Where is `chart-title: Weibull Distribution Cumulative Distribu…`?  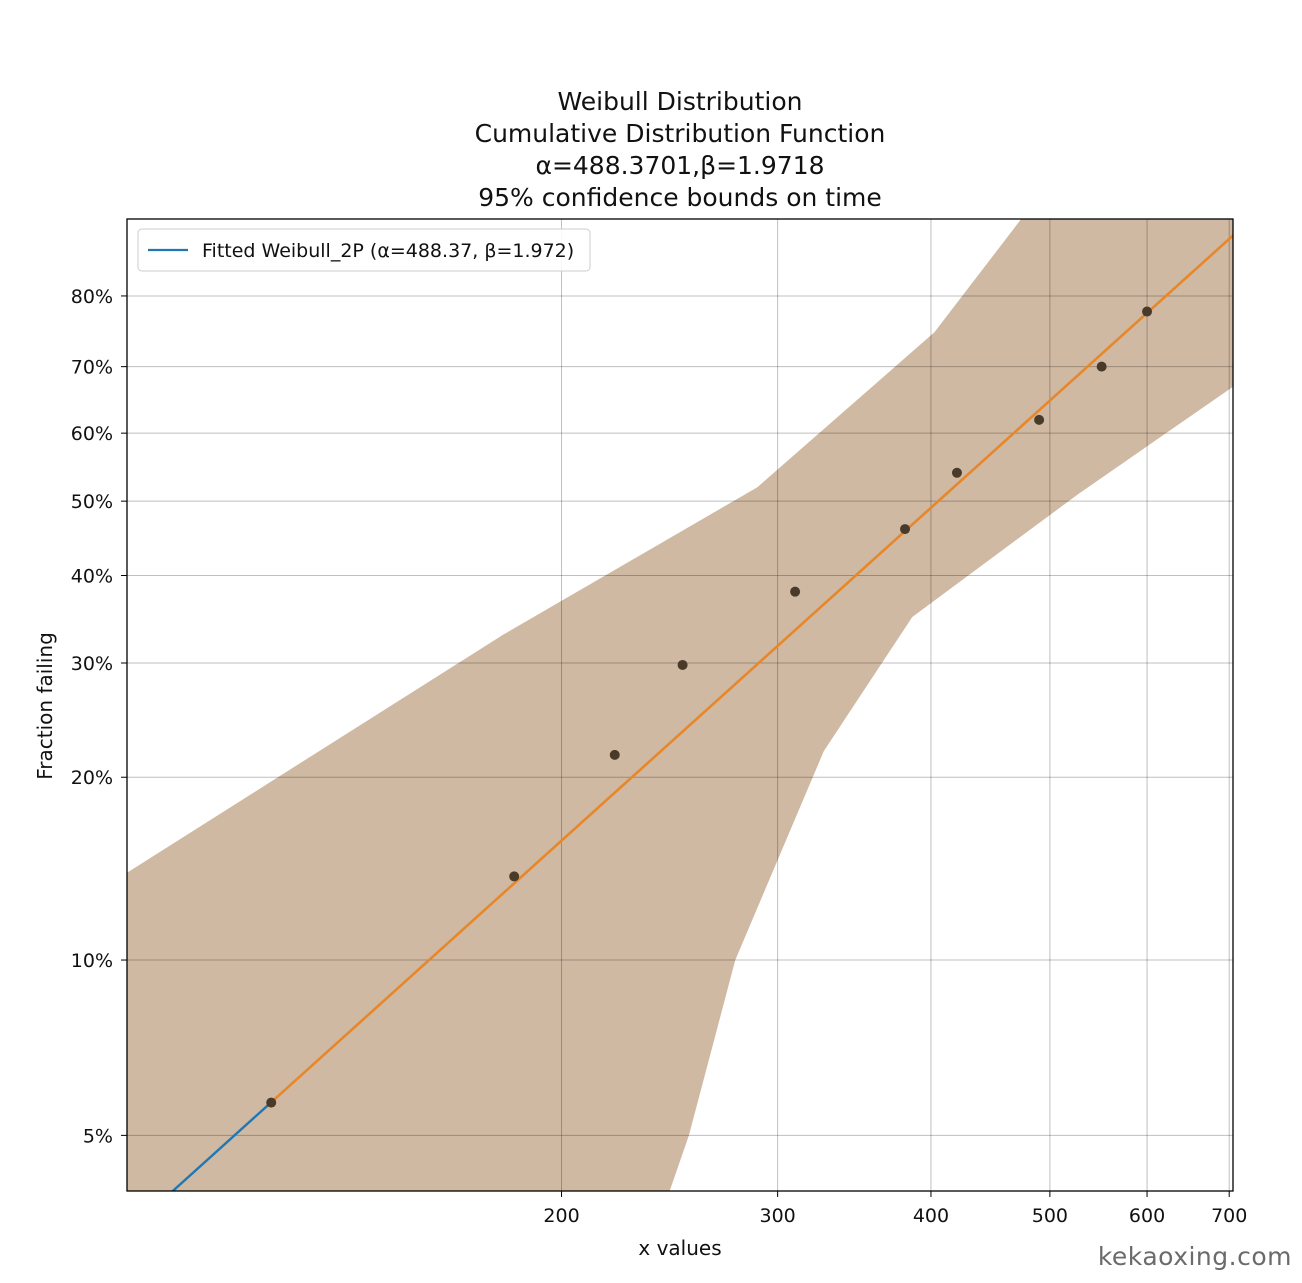
chart-title: Weibull Distribution Cumulative Distribu… is located at coordinates (680, 149).